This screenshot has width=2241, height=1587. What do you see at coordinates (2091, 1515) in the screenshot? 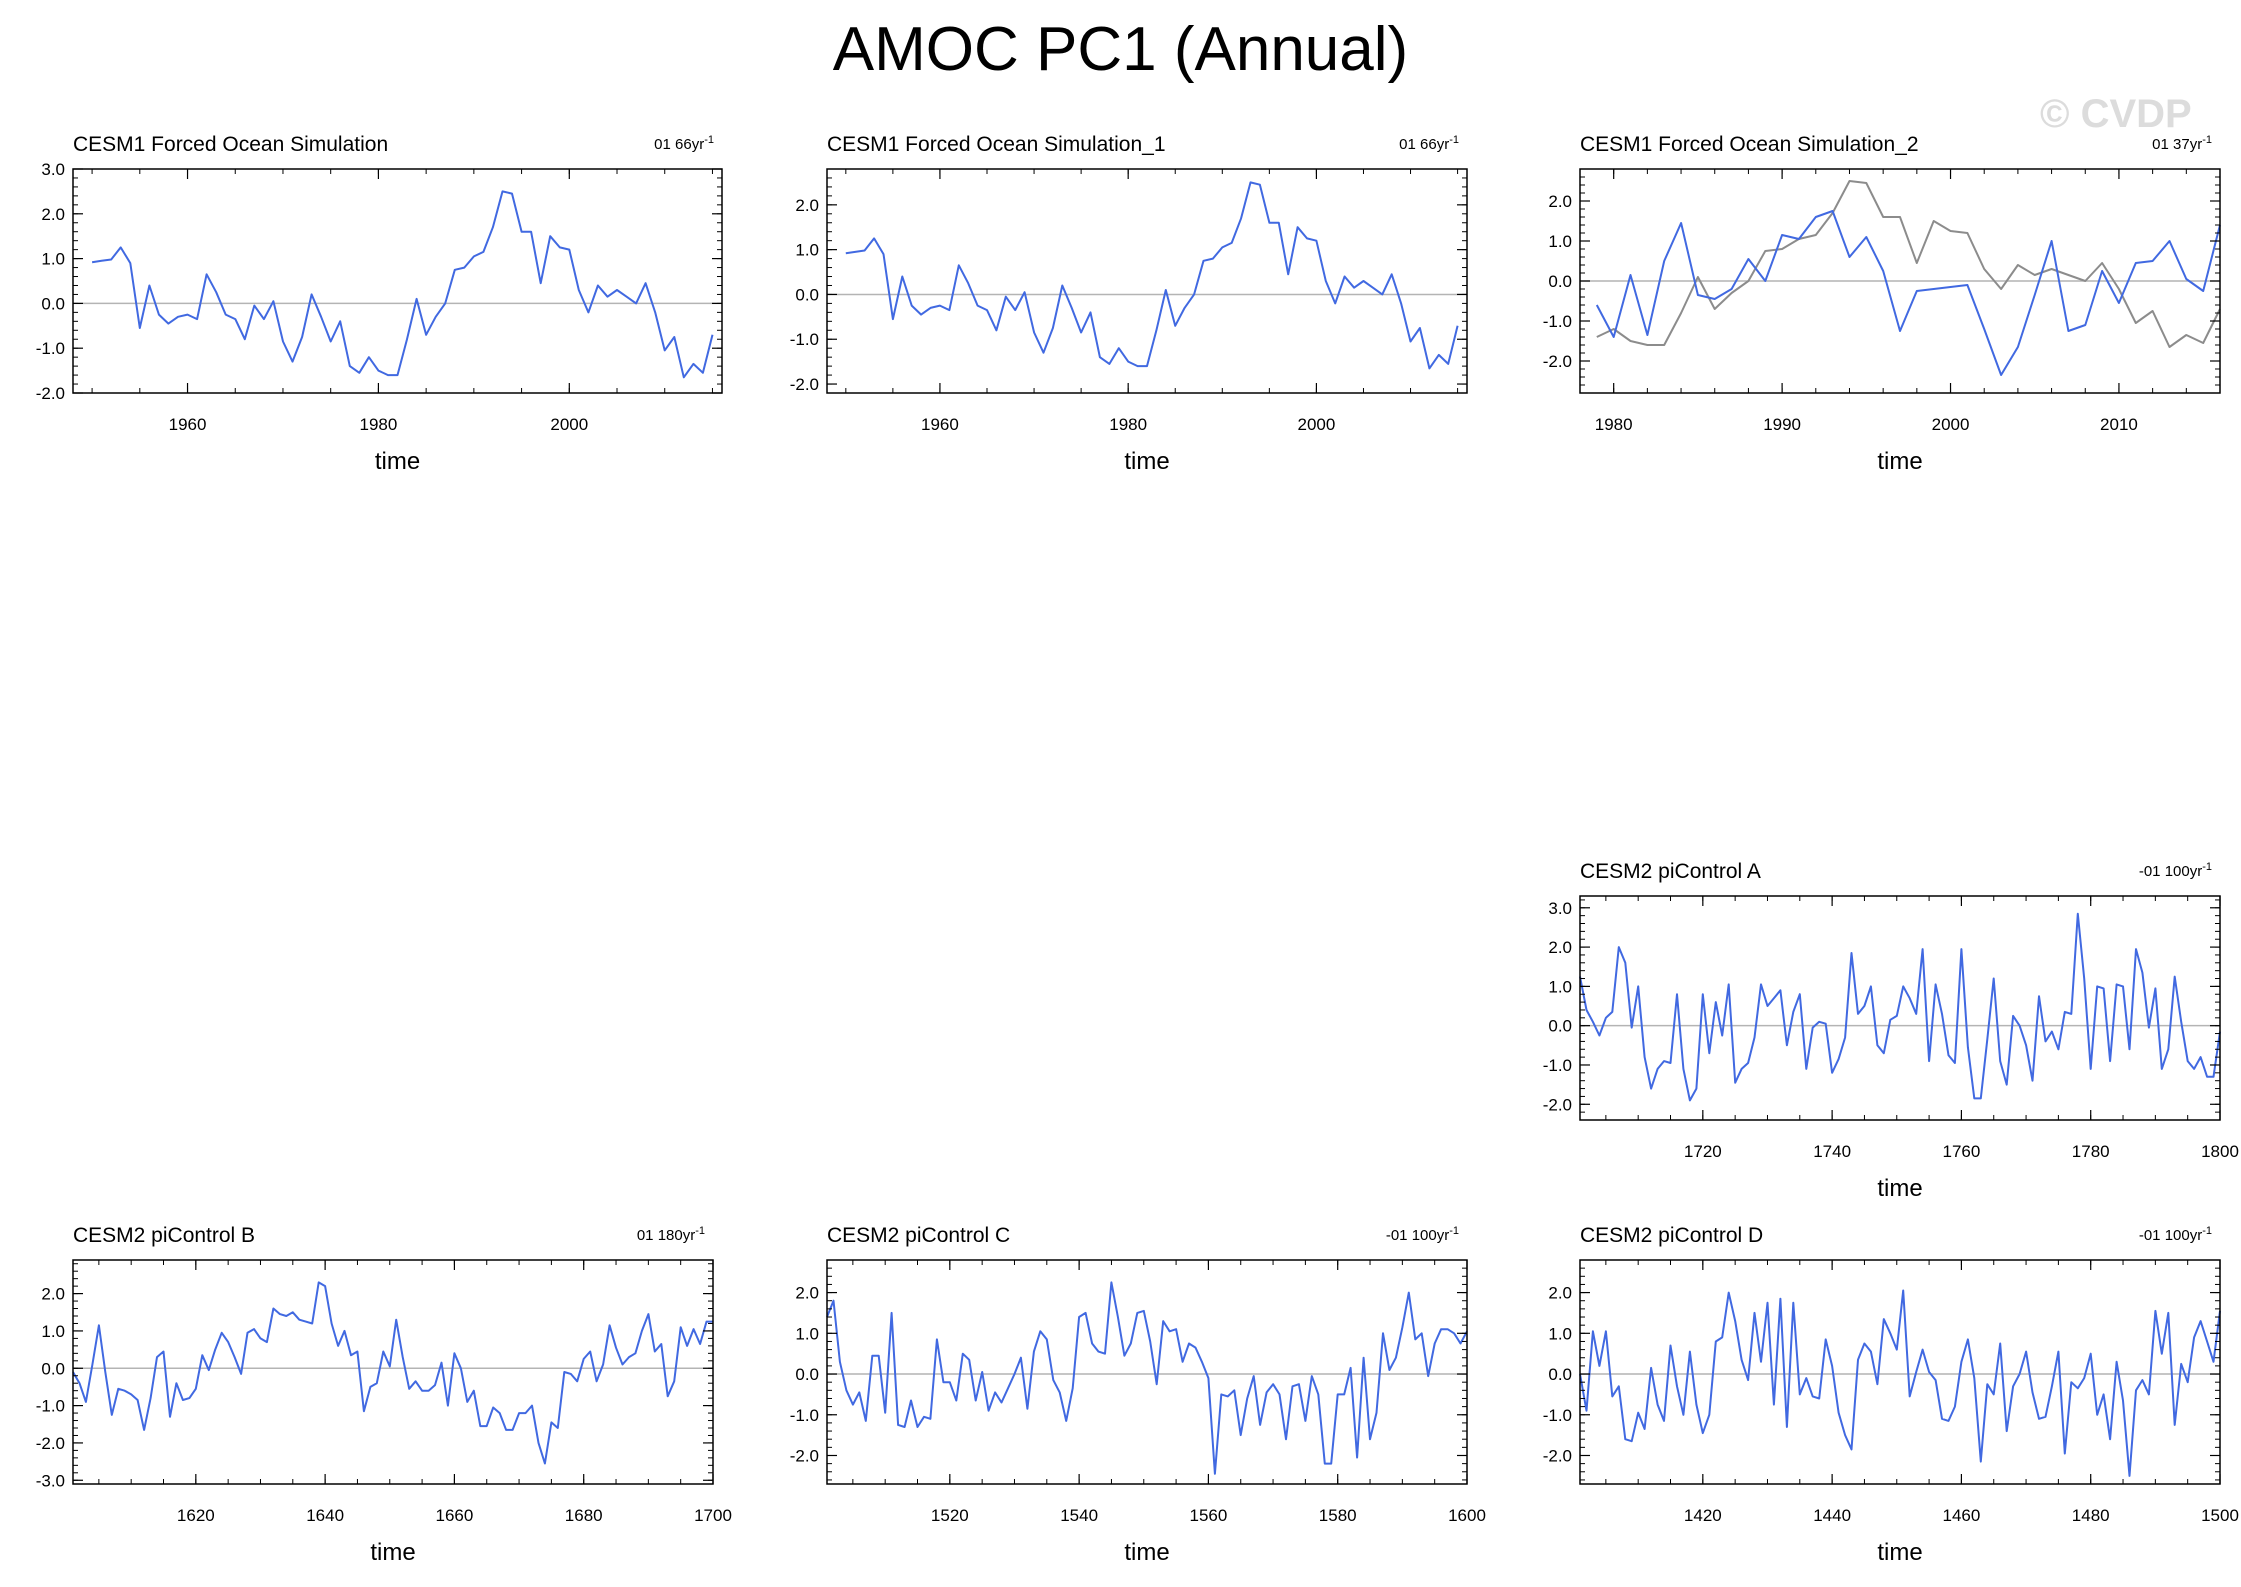
I see `x-tick-label: 1480` at bounding box center [2091, 1515].